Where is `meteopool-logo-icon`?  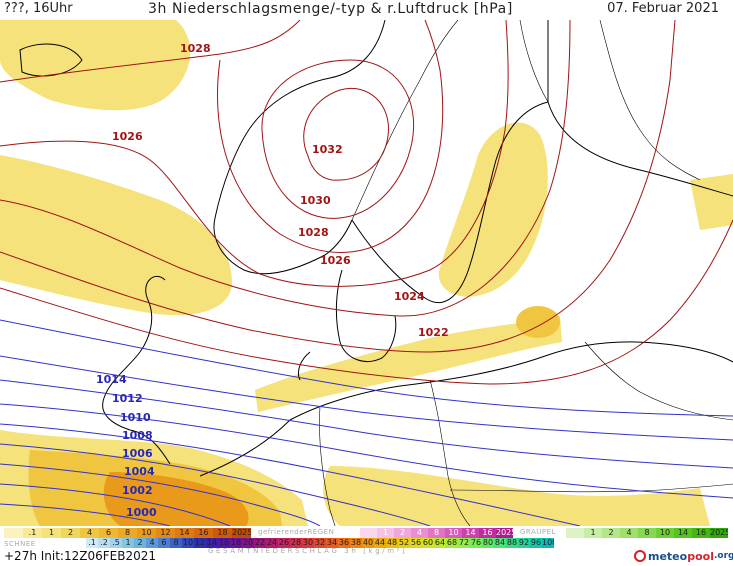 meteopool-logo-icon is located at coordinates (640, 556).